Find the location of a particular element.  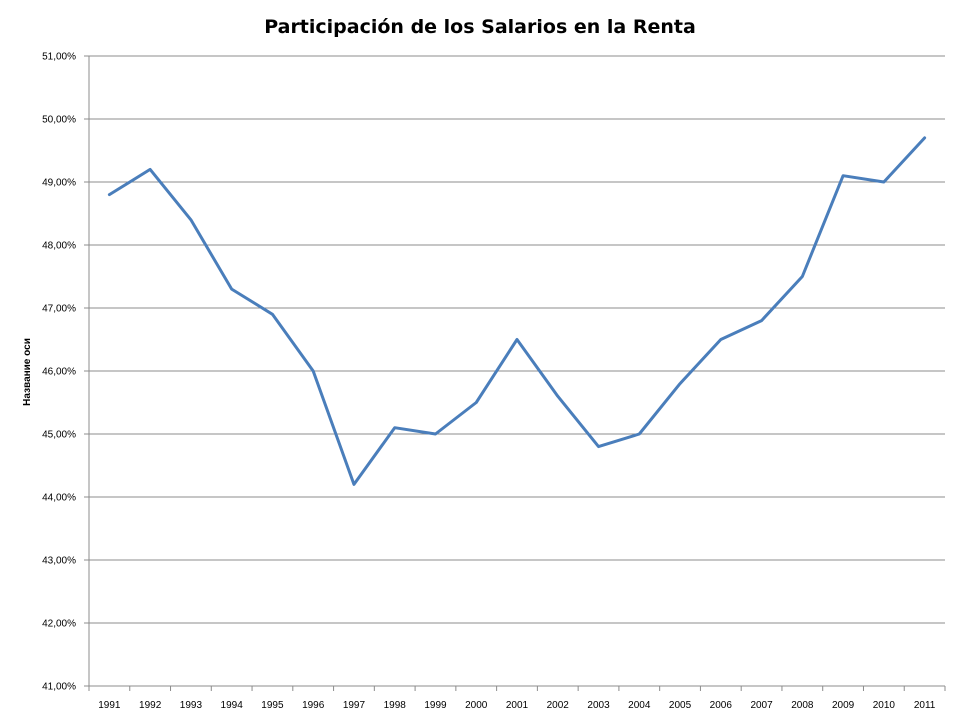

y-tick-label: 50,00% is located at coordinates (59, 120).